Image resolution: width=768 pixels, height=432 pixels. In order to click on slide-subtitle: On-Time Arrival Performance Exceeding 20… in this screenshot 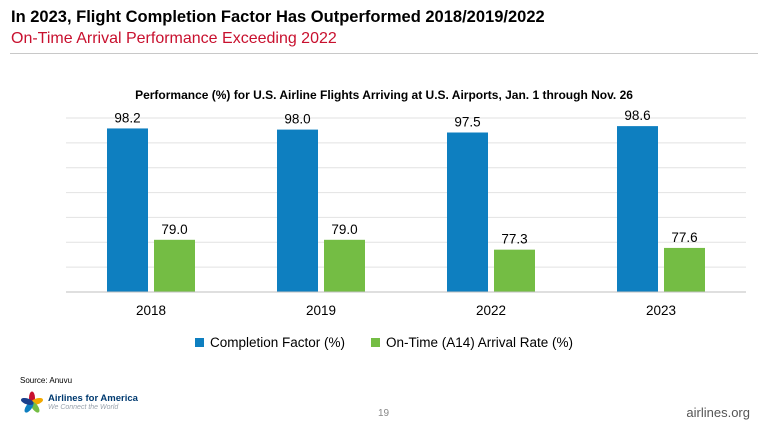, I will do `click(174, 38)`.